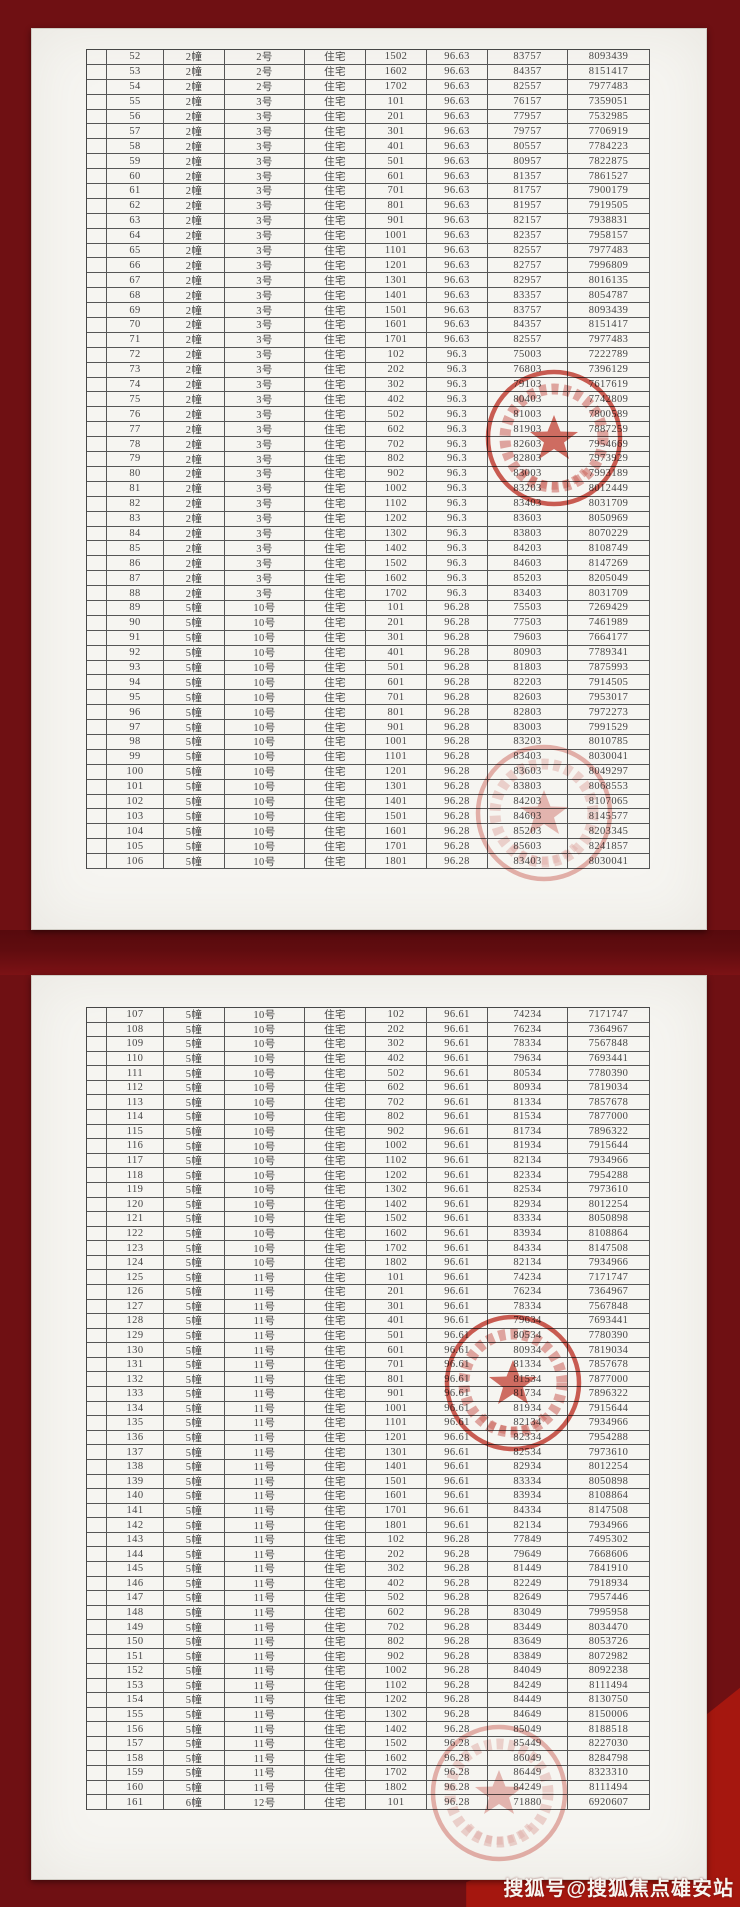 The height and width of the screenshot is (1907, 740). Describe the element at coordinates (265, 1802) in the screenshot. I see `table-cell: 12号` at that location.